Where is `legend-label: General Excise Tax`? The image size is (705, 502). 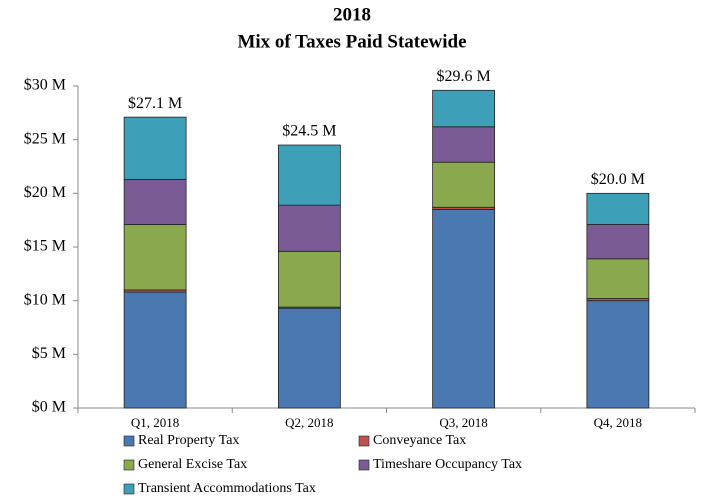 legend-label: General Excise Tax is located at coordinates (192, 464).